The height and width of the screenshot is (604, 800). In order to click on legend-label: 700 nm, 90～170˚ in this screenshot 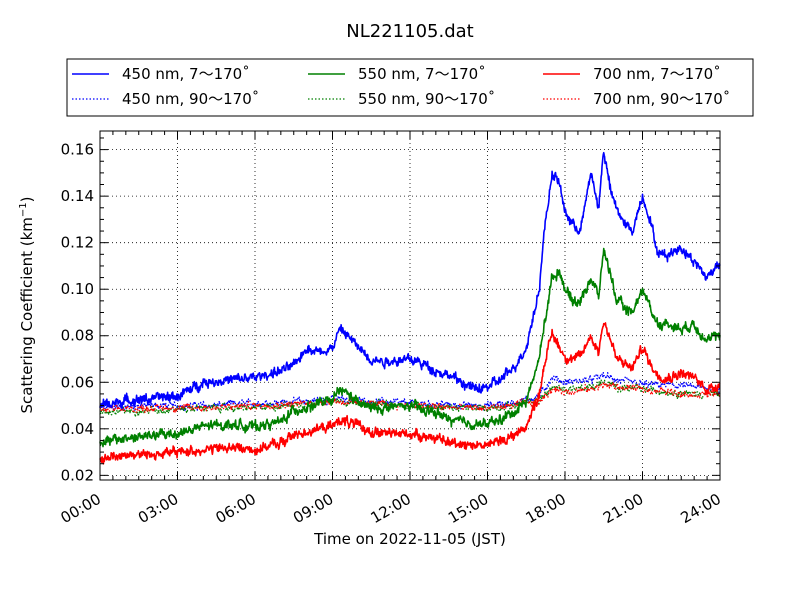, I will do `click(661, 99)`.